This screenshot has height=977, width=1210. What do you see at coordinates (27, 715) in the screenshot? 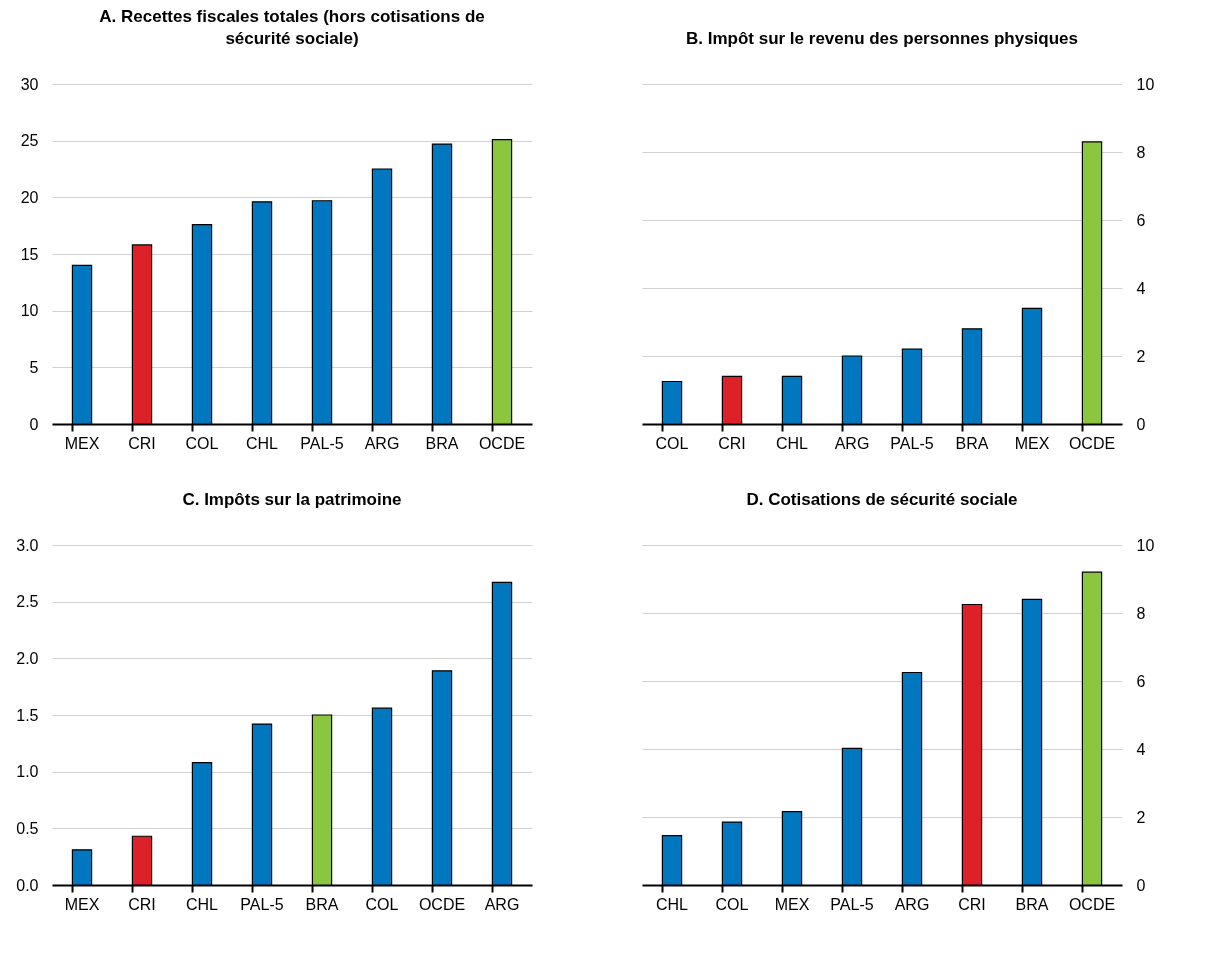
I see `y-tick-label: 1.5` at bounding box center [27, 715].